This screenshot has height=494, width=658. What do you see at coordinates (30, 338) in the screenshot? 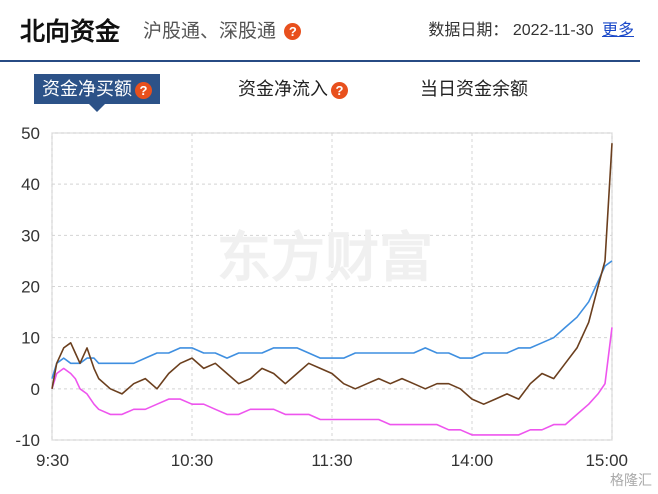
I see `y-tick-label: 10` at bounding box center [30, 338].